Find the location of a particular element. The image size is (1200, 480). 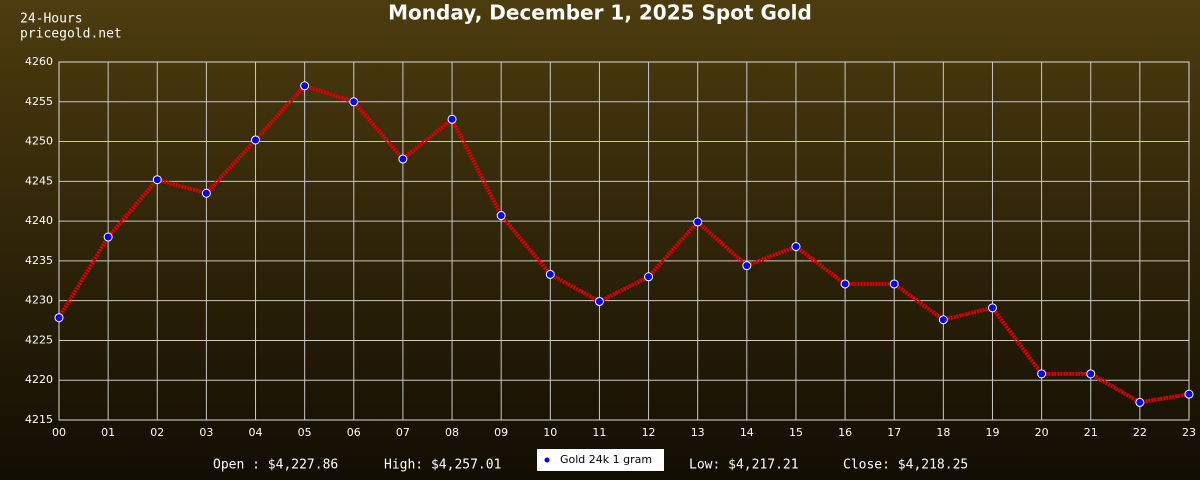

y-tick-label: 4220 is located at coordinates (39, 379).